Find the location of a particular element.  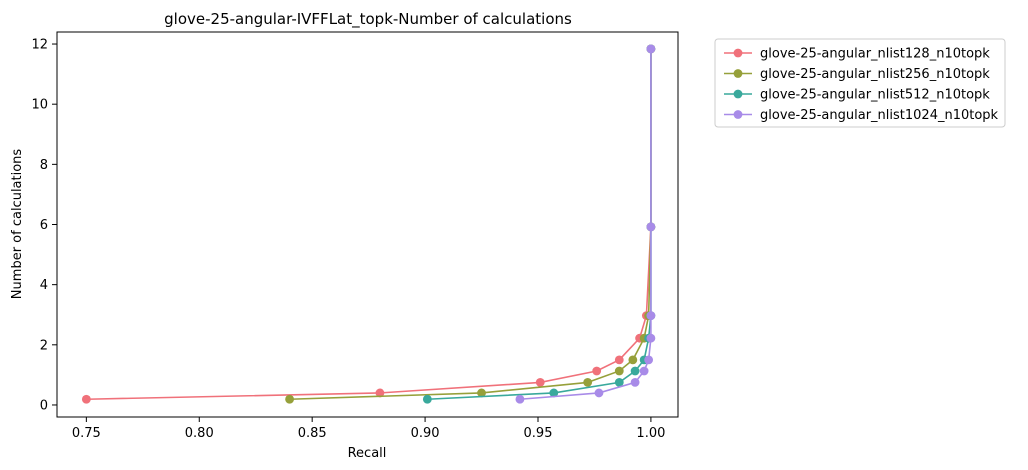

x-tick-label: 1.00 is located at coordinates (650, 433).